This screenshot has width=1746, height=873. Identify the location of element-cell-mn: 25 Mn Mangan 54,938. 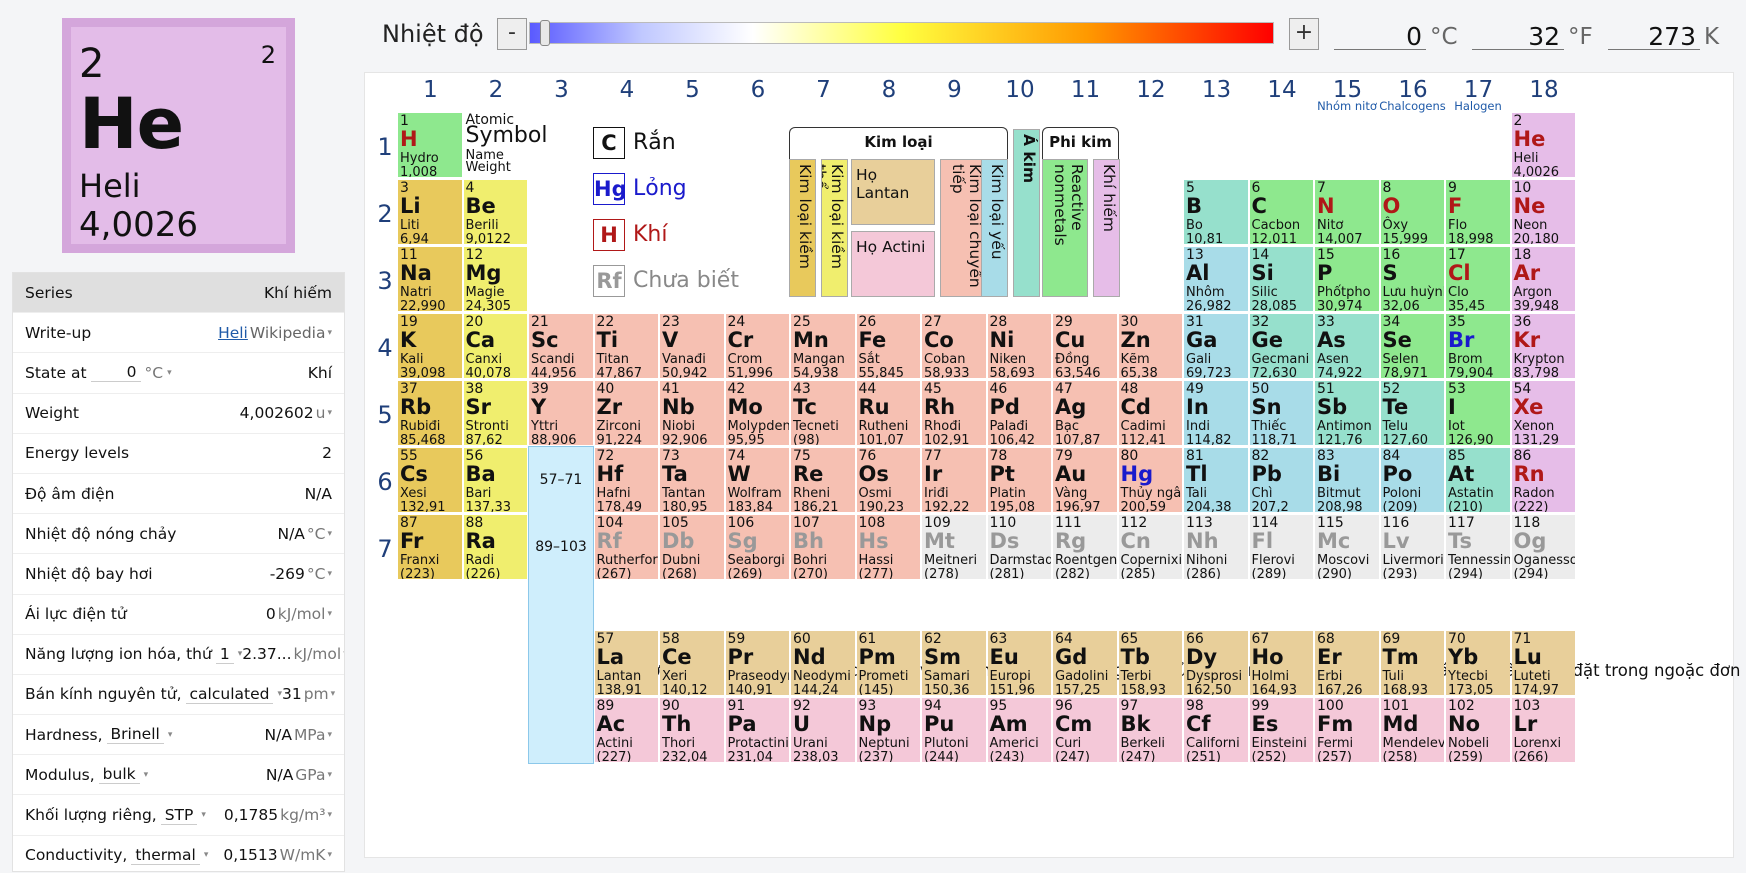
(823, 346).